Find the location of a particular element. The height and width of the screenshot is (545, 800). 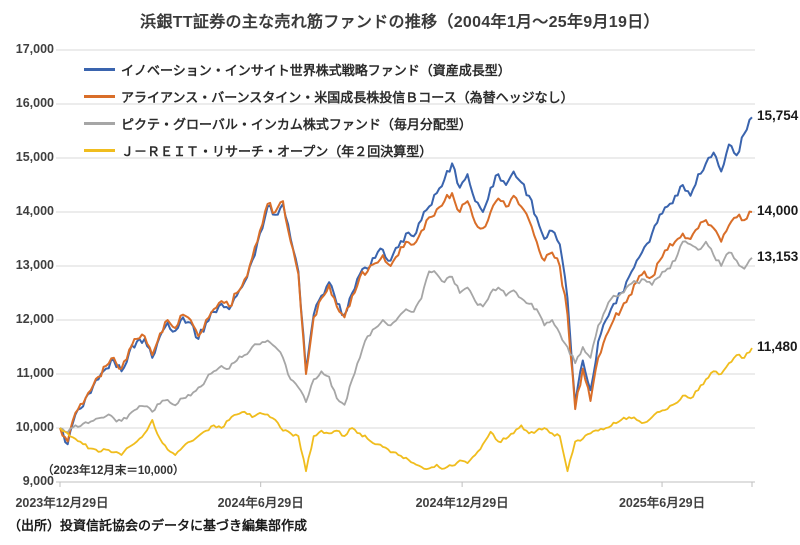

y-axis-tick-label: 17,000 is located at coordinates (34, 49).